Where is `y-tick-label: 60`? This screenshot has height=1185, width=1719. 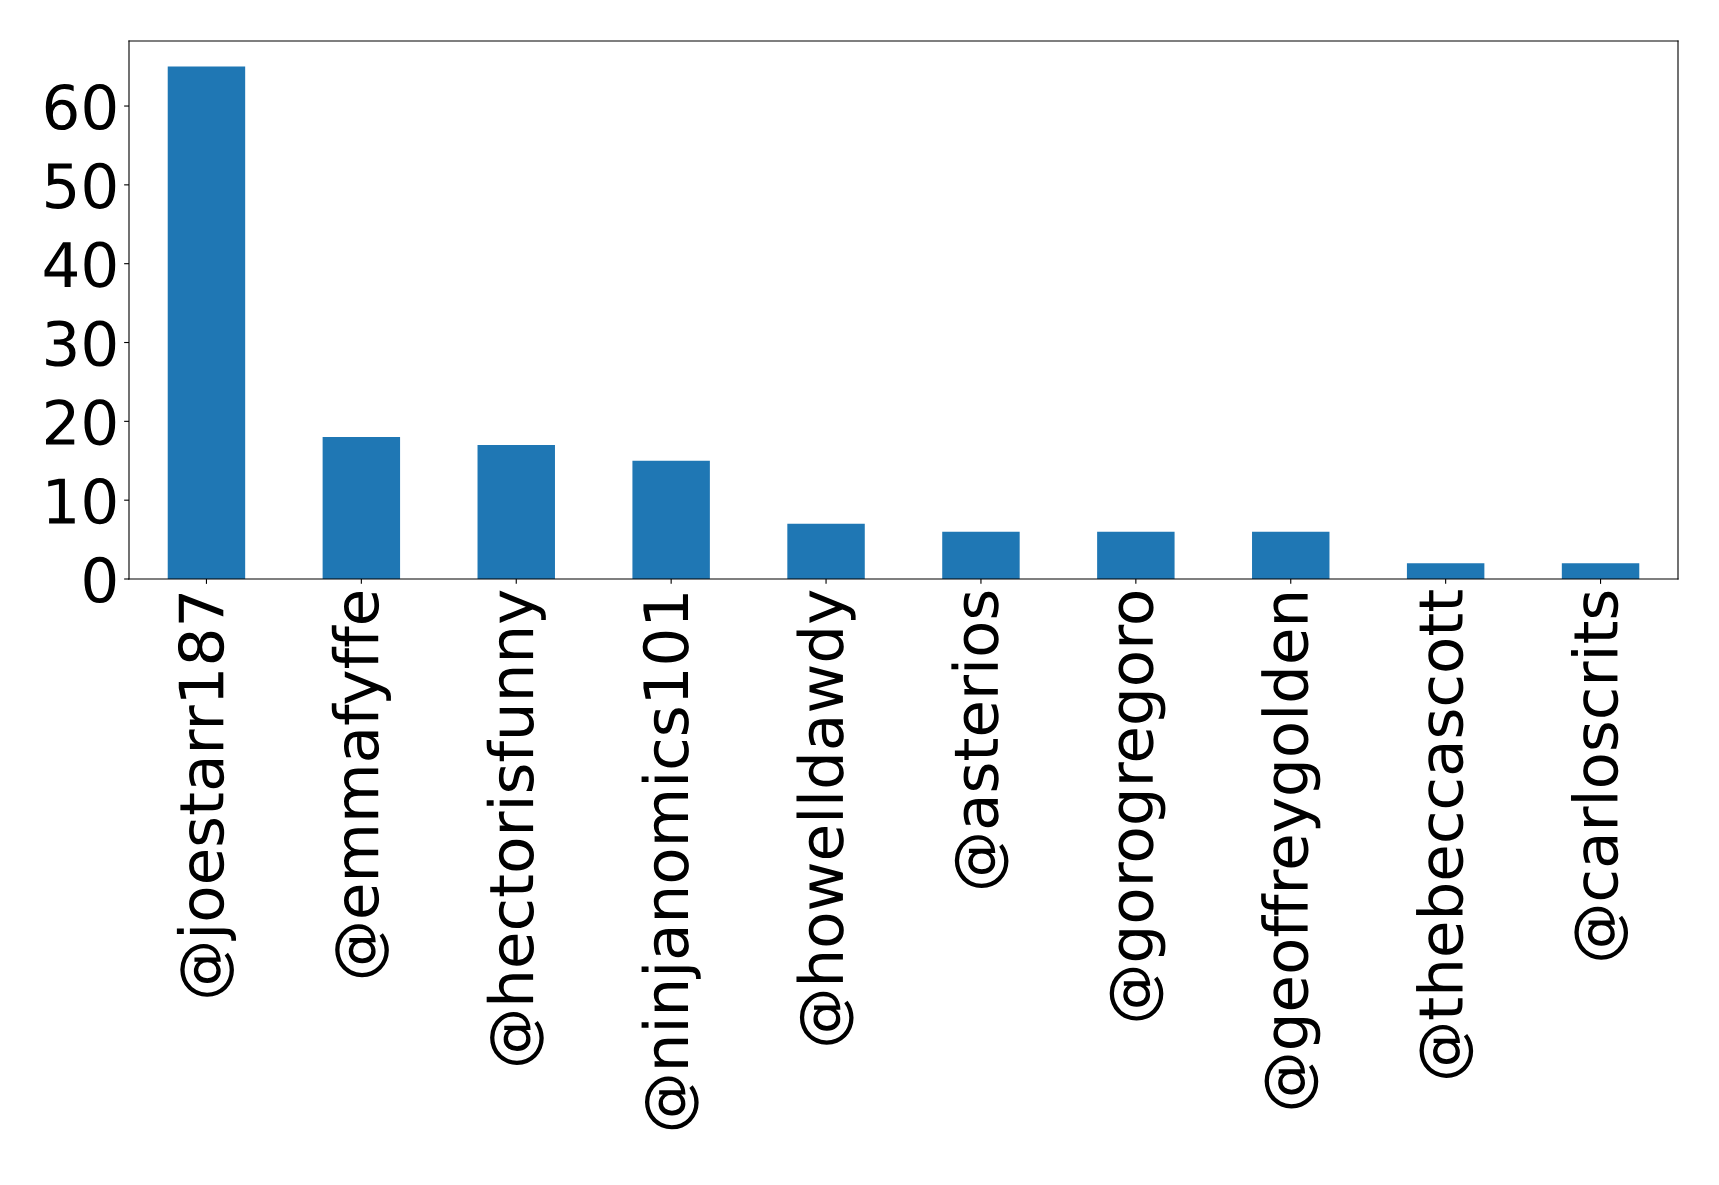 y-tick-label: 60 is located at coordinates (80, 107).